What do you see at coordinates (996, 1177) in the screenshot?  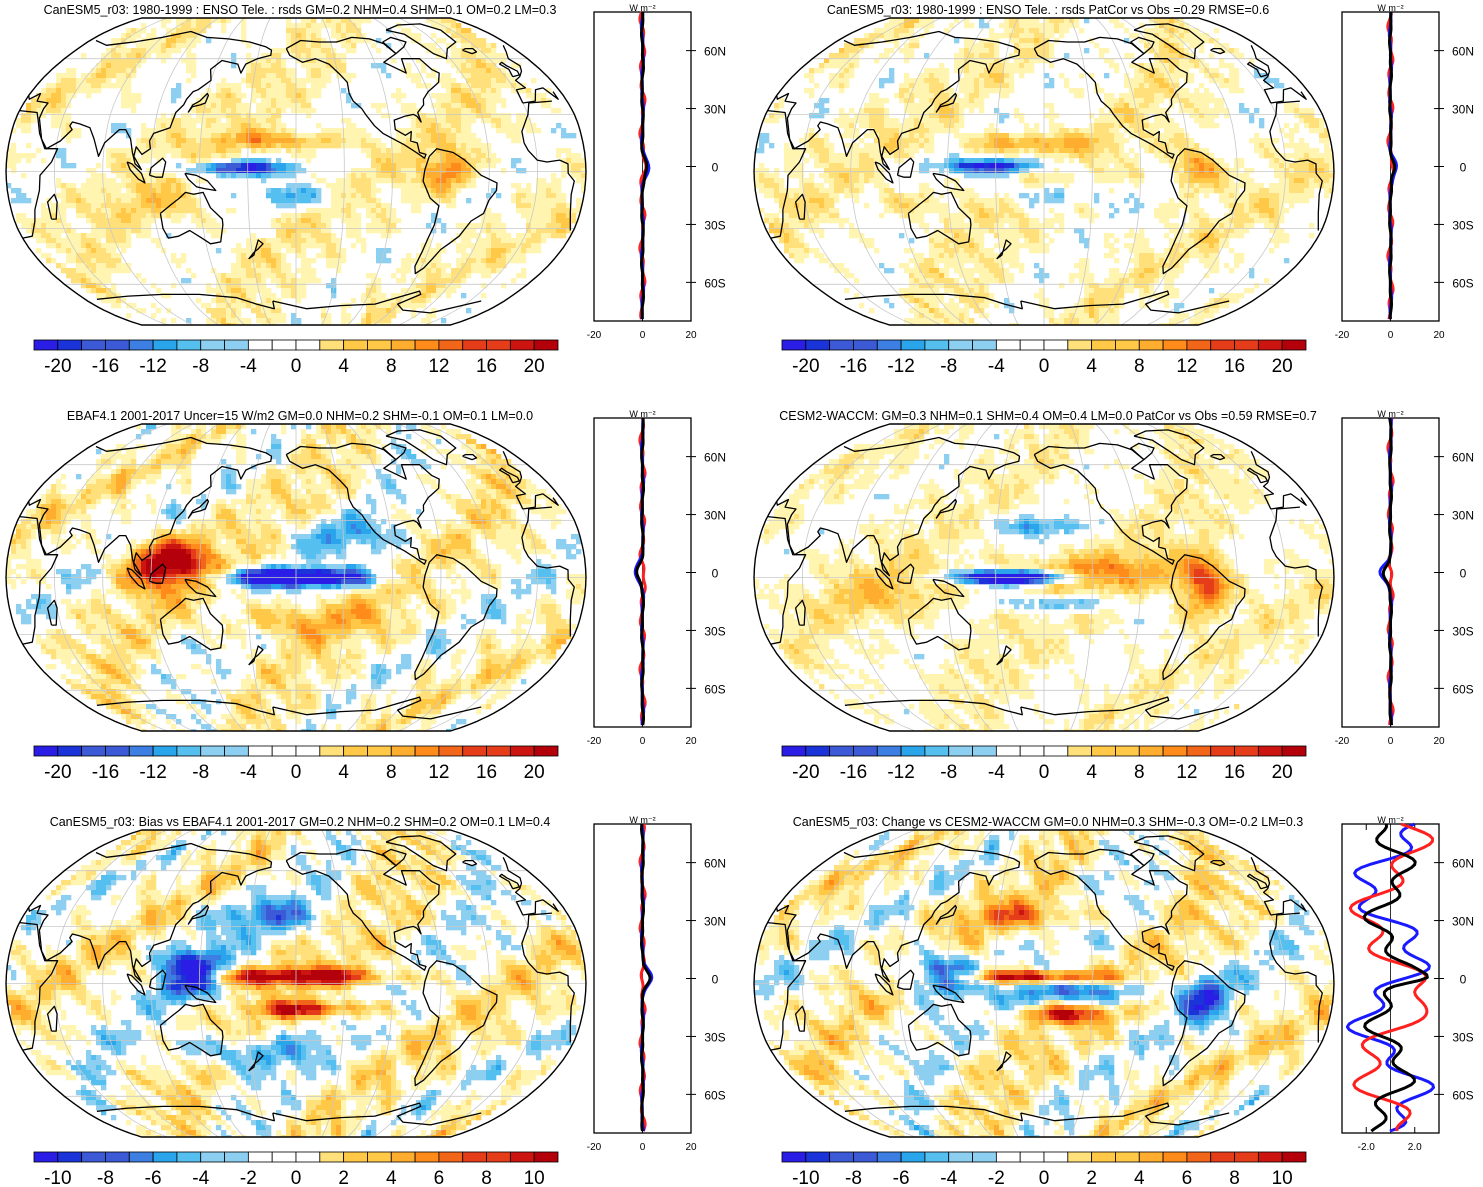 I see `colorbar-tick: -2` at bounding box center [996, 1177].